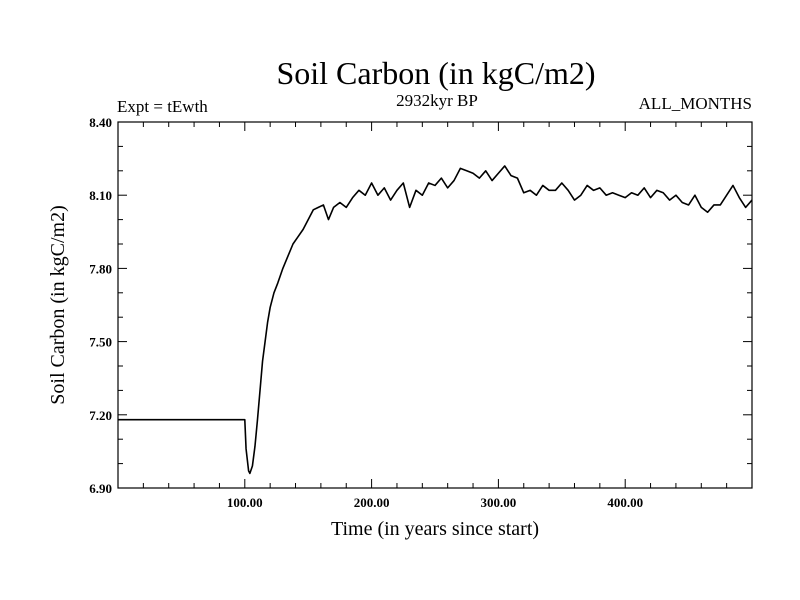 The width and height of the screenshot is (800, 600). Describe the element at coordinates (499, 502) in the screenshot. I see `x-tick-label-300-00: 300.00` at that location.